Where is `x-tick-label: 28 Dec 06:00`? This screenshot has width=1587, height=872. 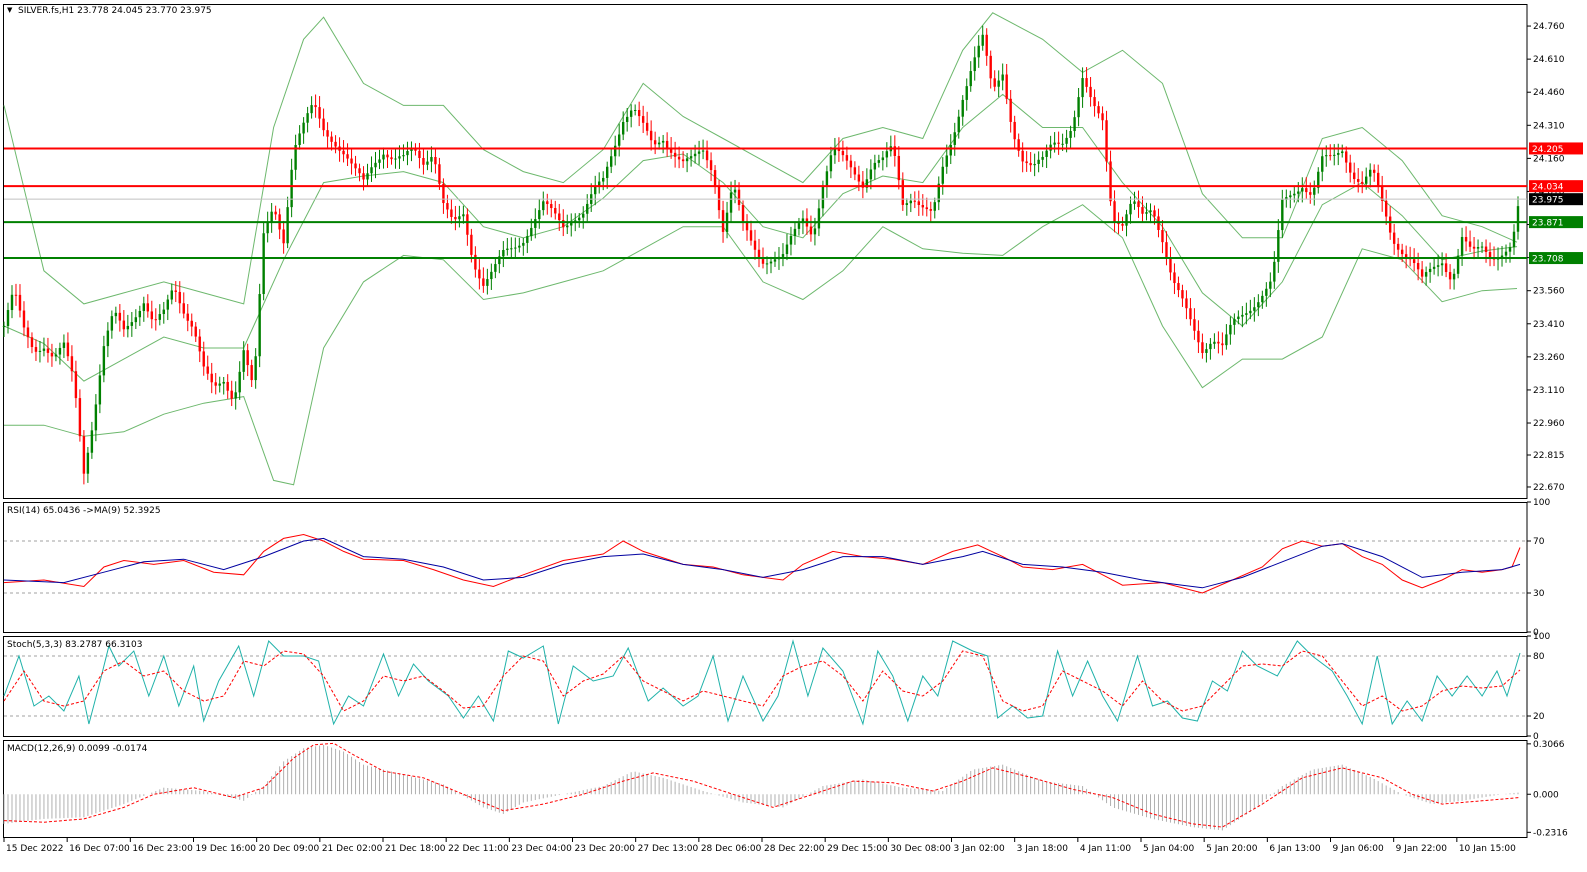
x-tick-label: 28 Dec 06:00 is located at coordinates (731, 849).